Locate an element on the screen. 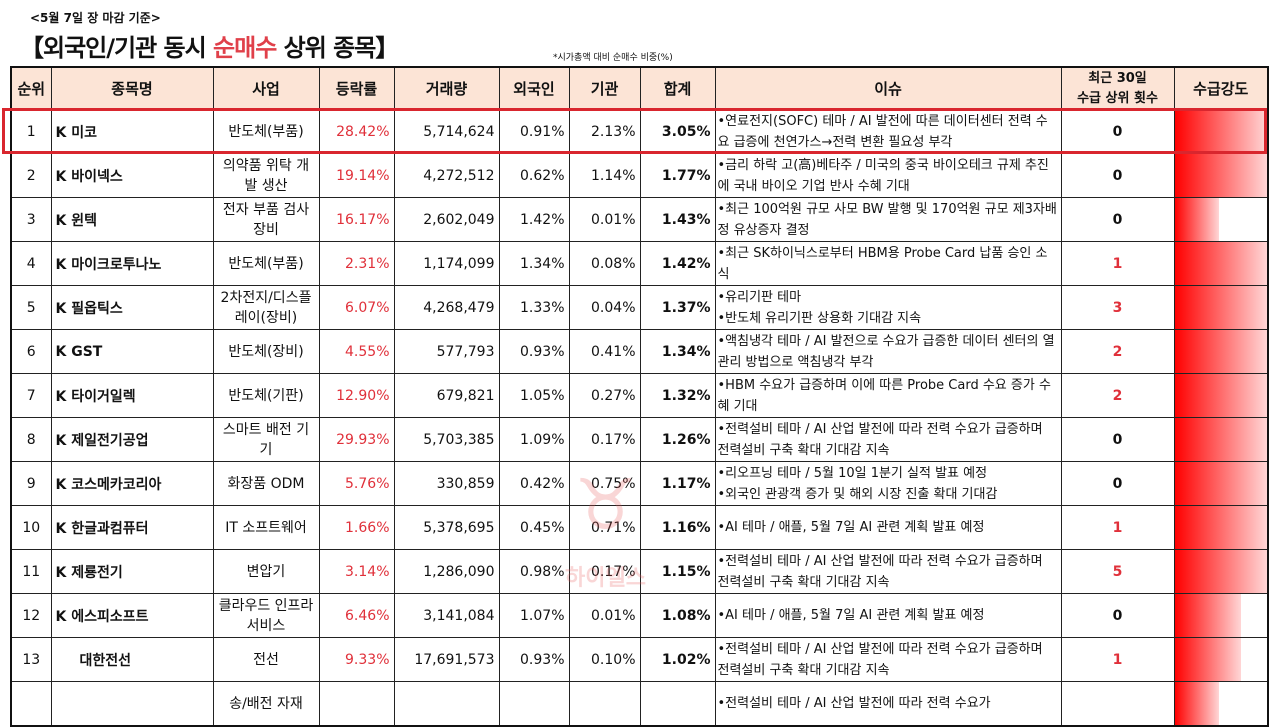 This screenshot has height=727, width=1273. header-rank: 순위 is located at coordinates (31, 88).